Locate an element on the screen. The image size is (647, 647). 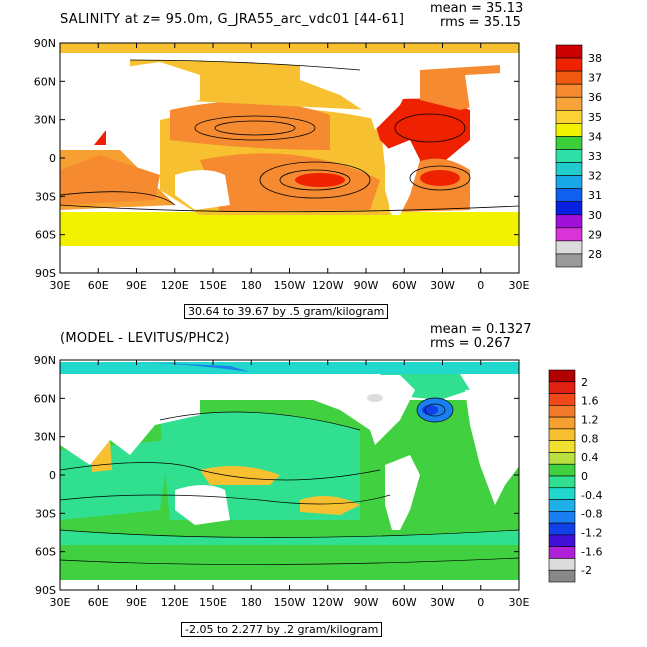
colorbar-label: 37 is located at coordinates (595, 78).